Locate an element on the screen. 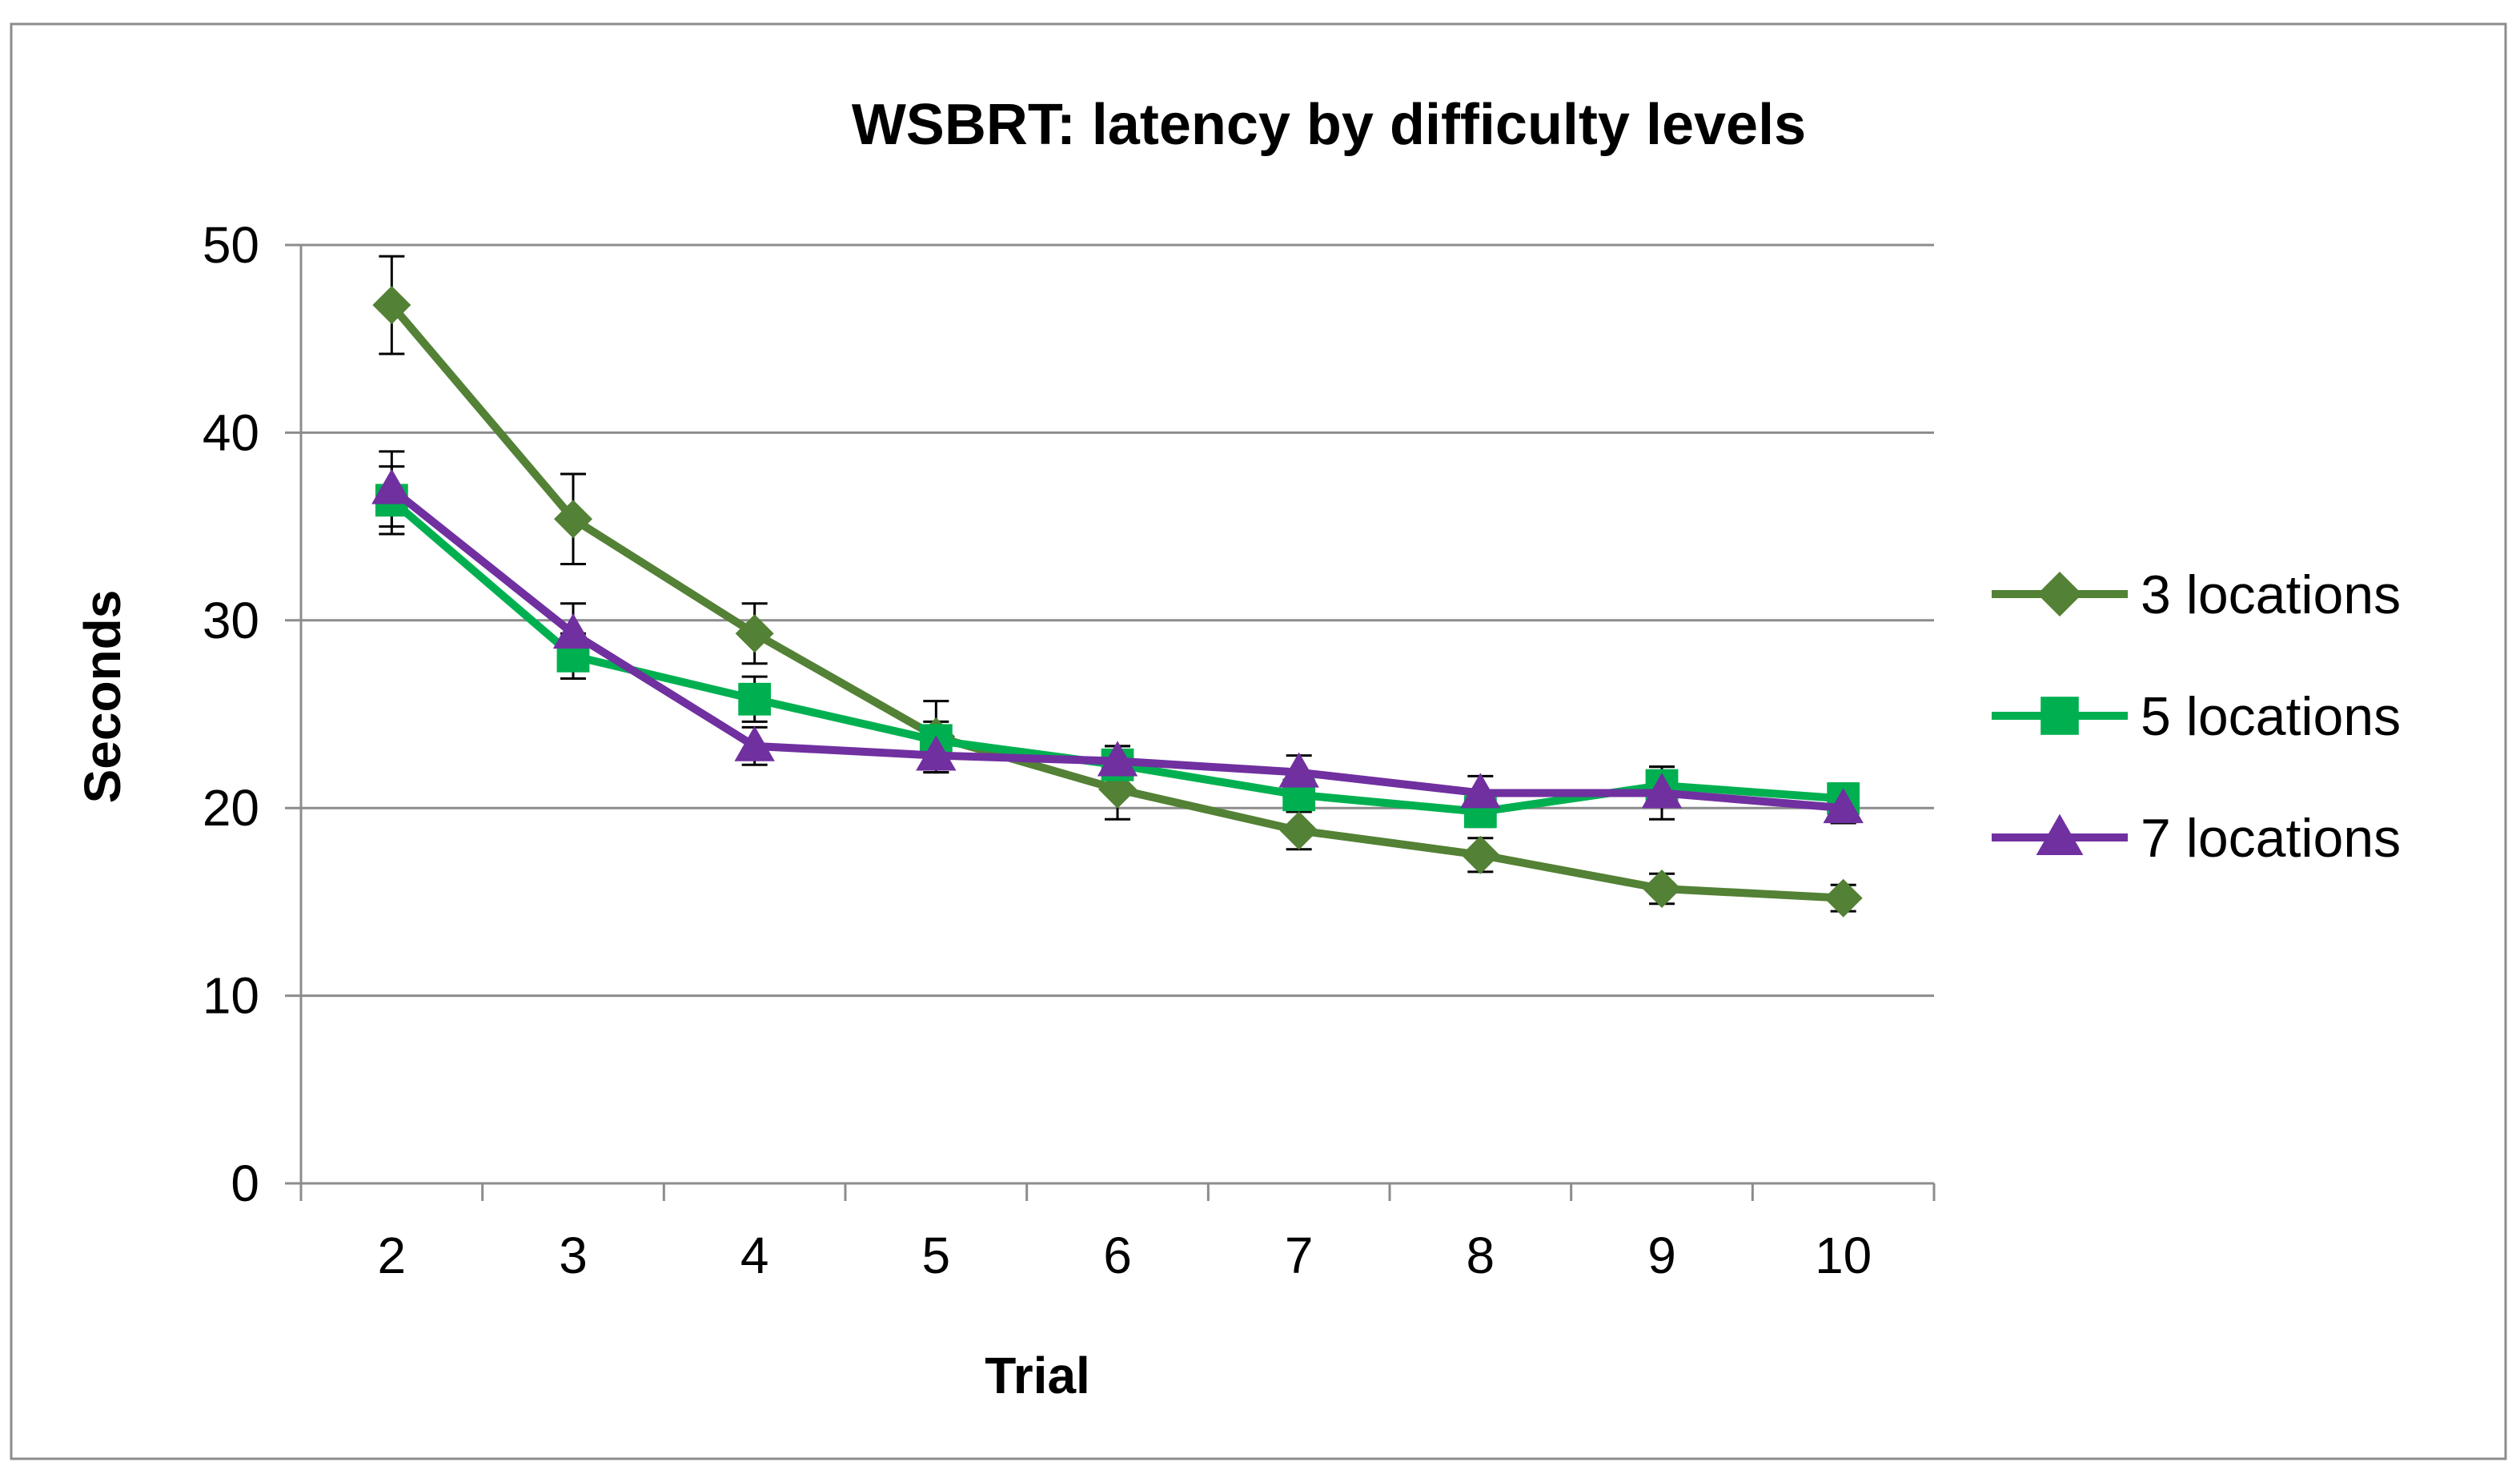 The image size is (2520, 1474). x-tick-label: 6 is located at coordinates (1117, 1255).